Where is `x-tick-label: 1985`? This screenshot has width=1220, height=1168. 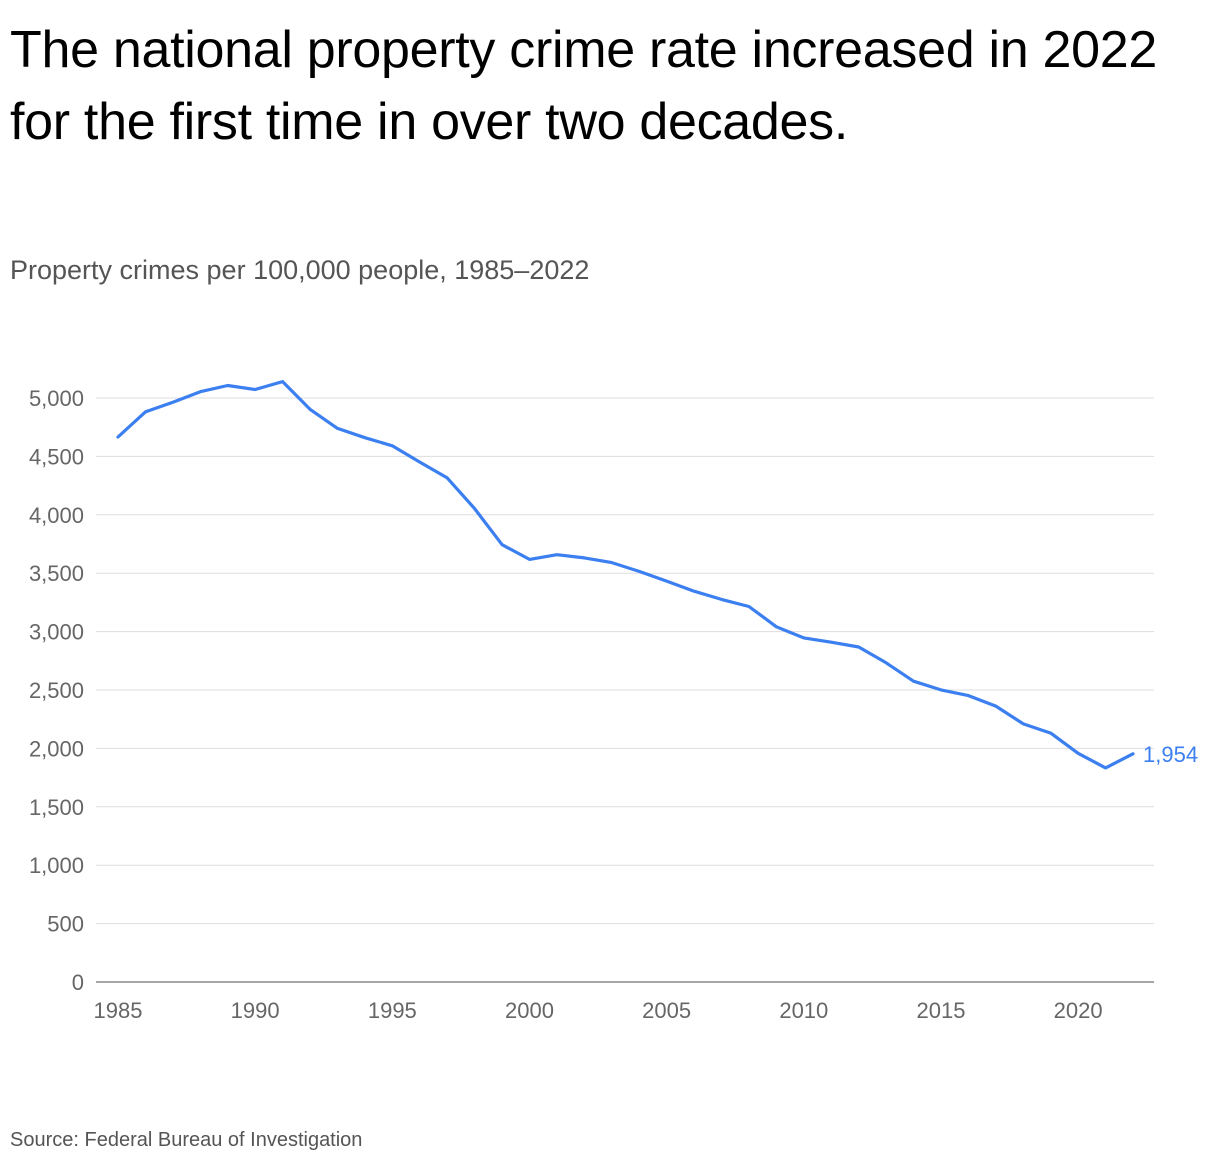 x-tick-label: 1985 is located at coordinates (118, 1010).